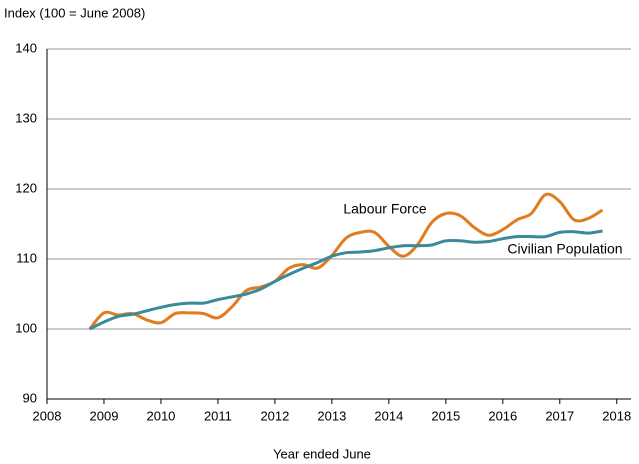 Image resolution: width=639 pixels, height=464 pixels. Describe the element at coordinates (104, 415) in the screenshot. I see `x-tick-label: 2009` at that location.